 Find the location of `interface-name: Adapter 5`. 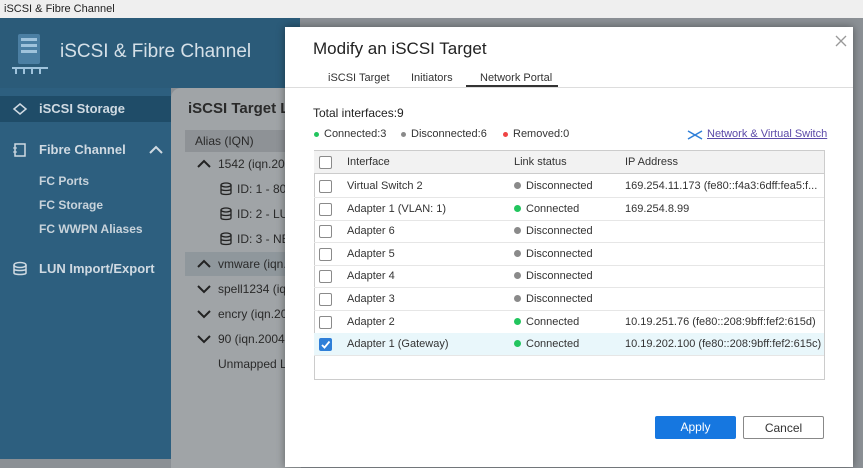

interface-name: Adapter 5 is located at coordinates (371, 253).